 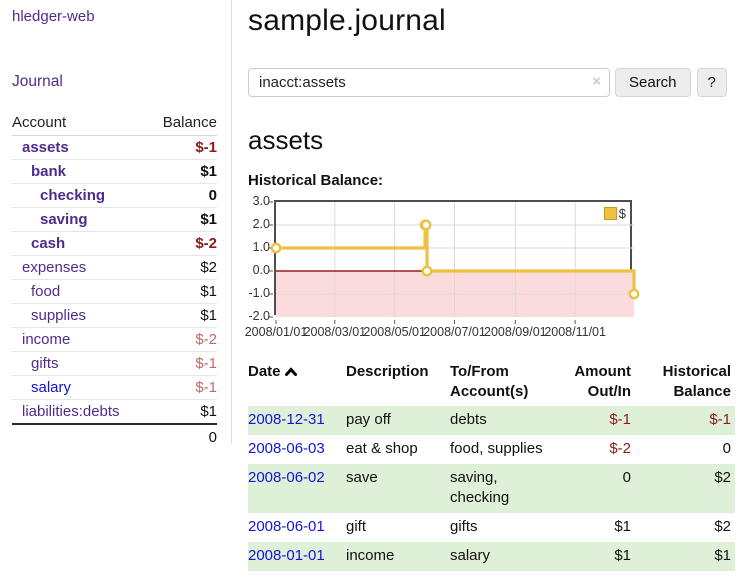 What do you see at coordinates (286, 526) in the screenshot?
I see `date-link: 2008-06-01` at bounding box center [286, 526].